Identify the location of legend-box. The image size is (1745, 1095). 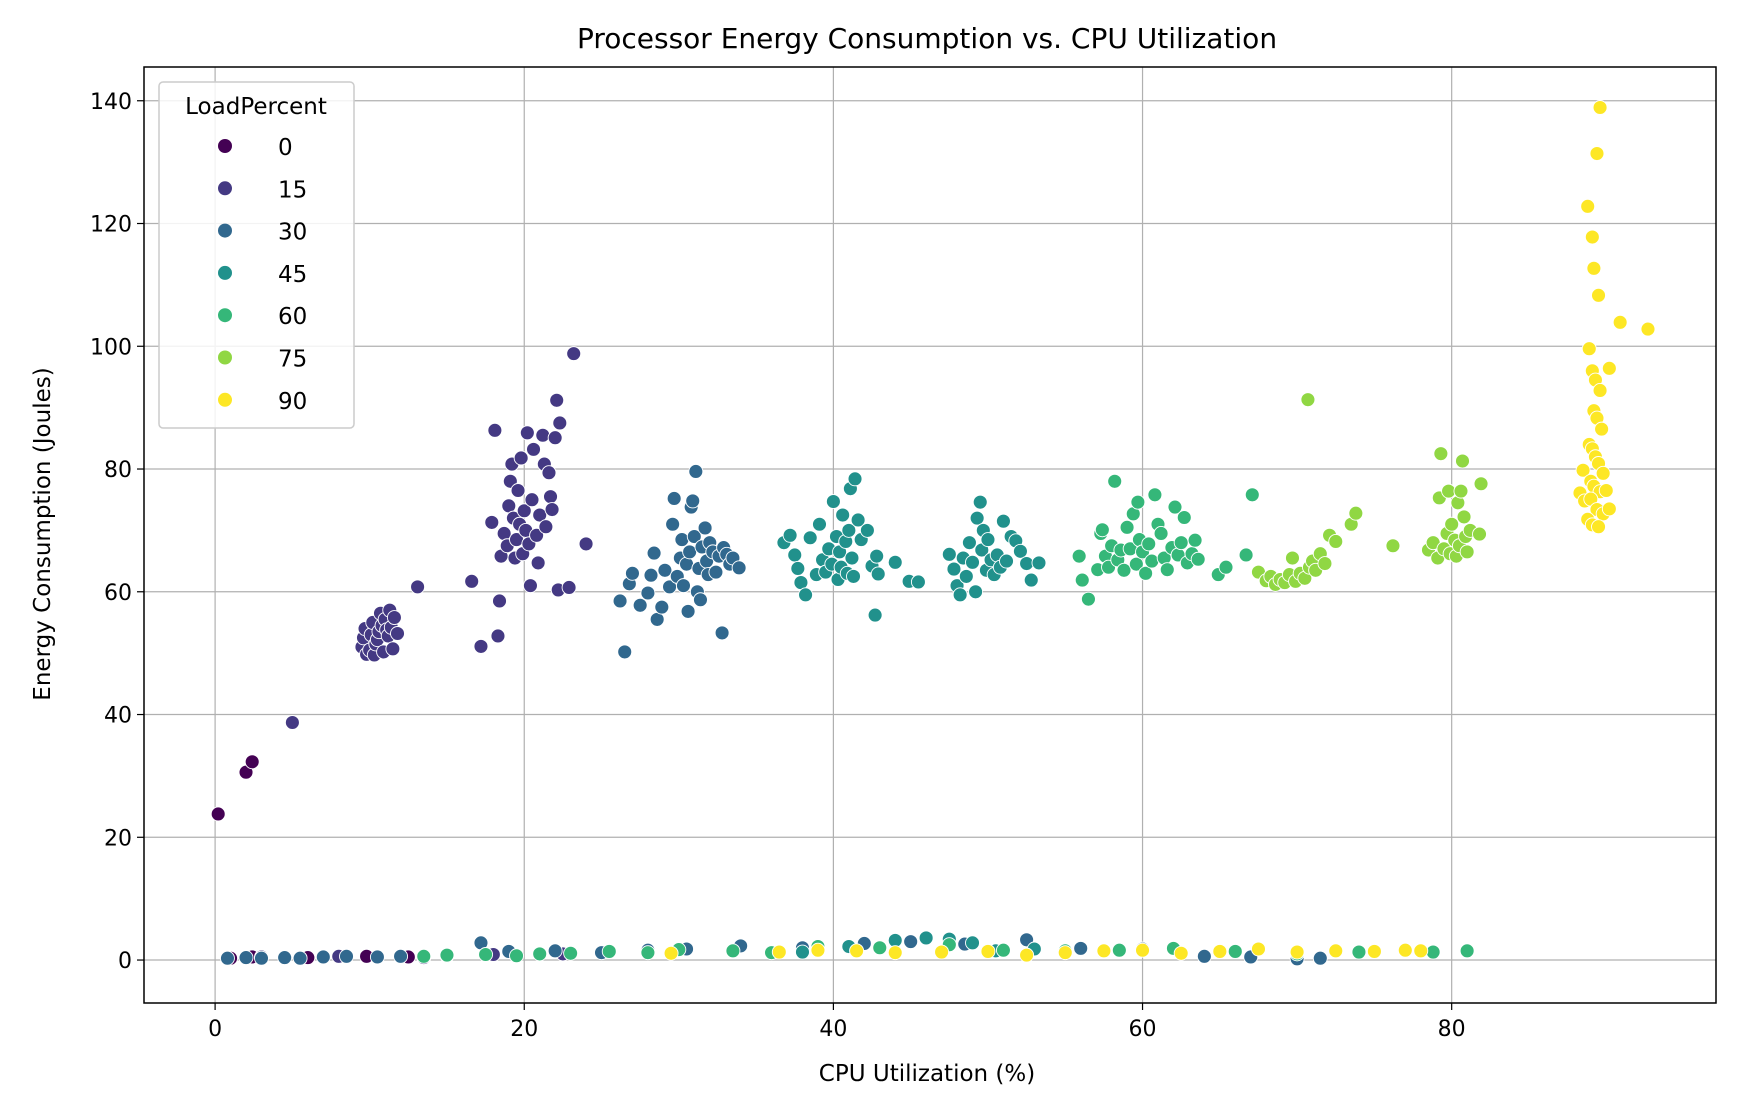
(256, 255).